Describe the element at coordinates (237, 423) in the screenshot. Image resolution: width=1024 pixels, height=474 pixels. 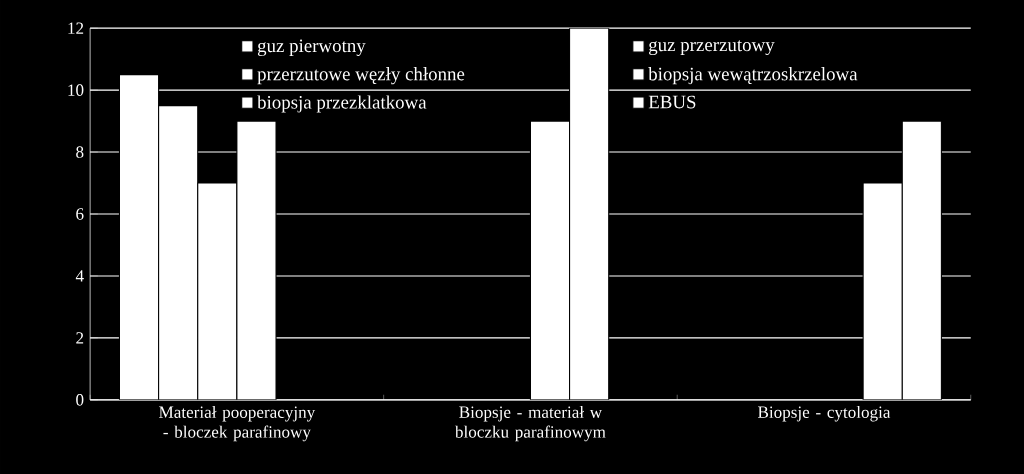
I see `x-tick-label: Materiał pooperacyjny - bloczek parafinowy` at that location.